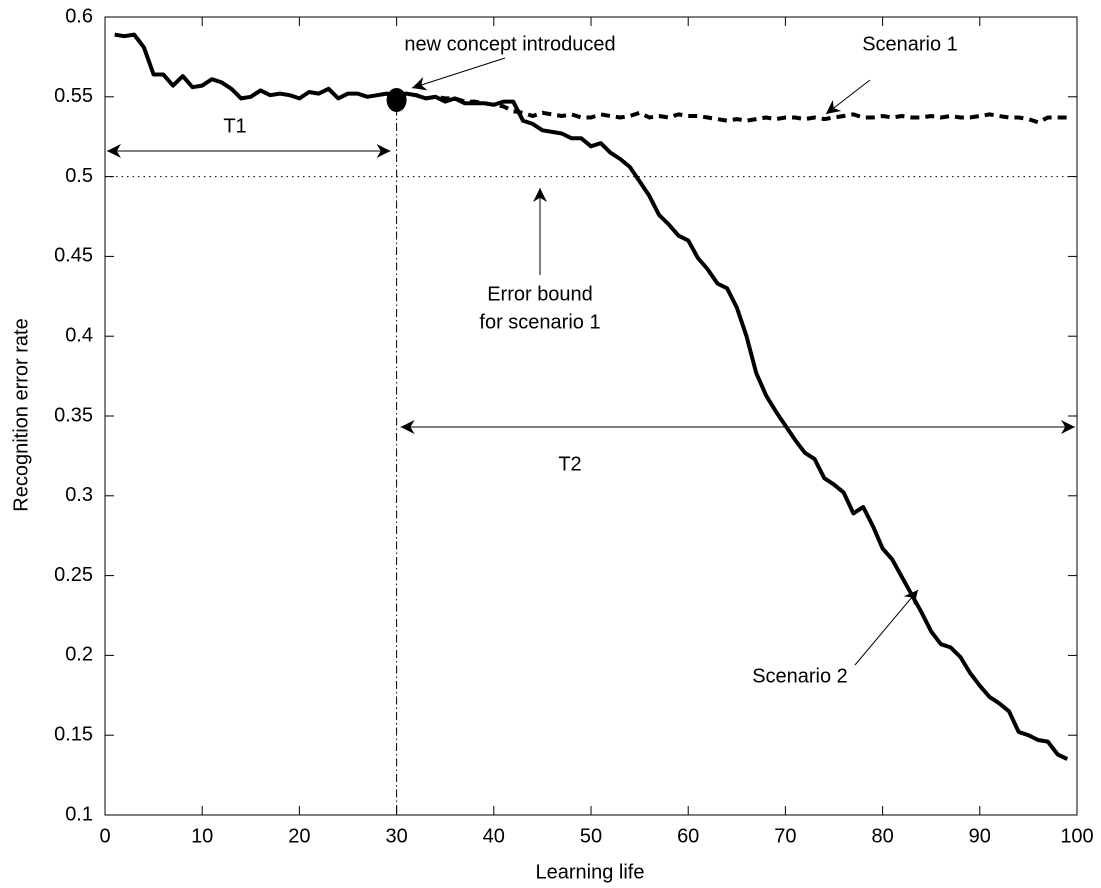 The width and height of the screenshot is (1101, 888). I want to click on y-tick-label: 0.4, so click(79, 335).